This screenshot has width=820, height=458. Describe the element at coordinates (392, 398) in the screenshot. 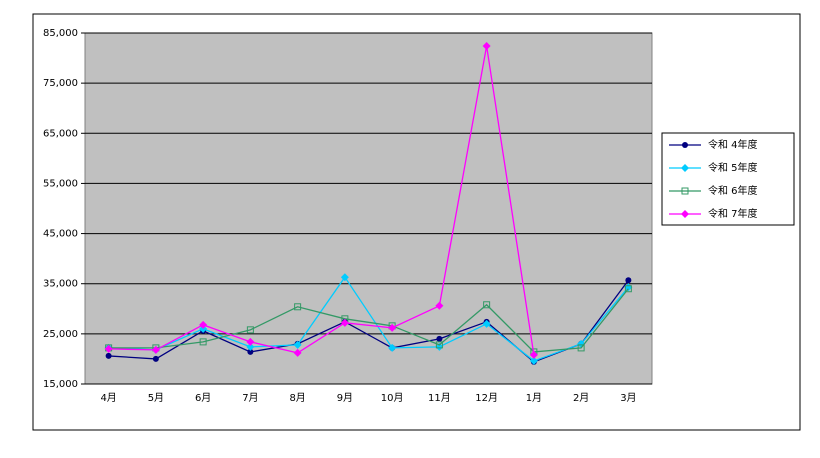

I see `x-tick-label: 10月` at that location.